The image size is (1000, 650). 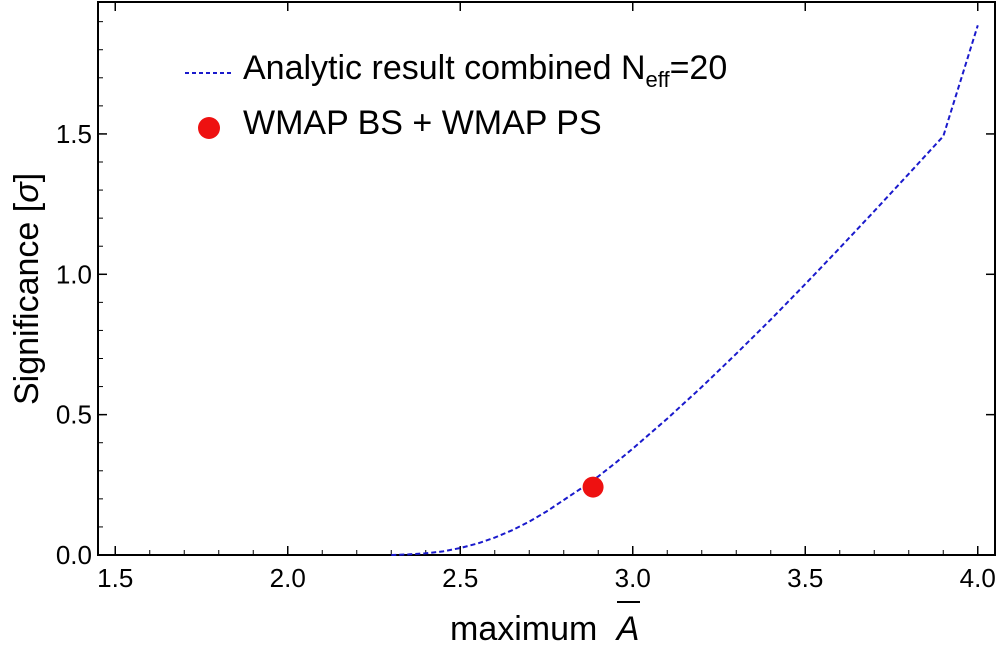 I want to click on x-tick-label: 1.5, so click(x=115, y=578).